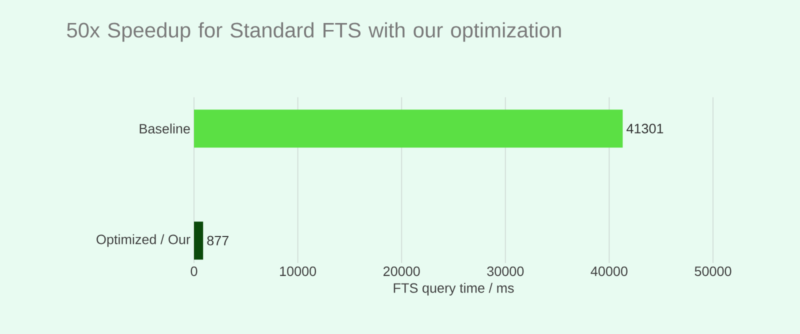 This screenshot has width=800, height=334. Describe the element at coordinates (645, 129) in the screenshot. I see `data-label: 41301` at that location.